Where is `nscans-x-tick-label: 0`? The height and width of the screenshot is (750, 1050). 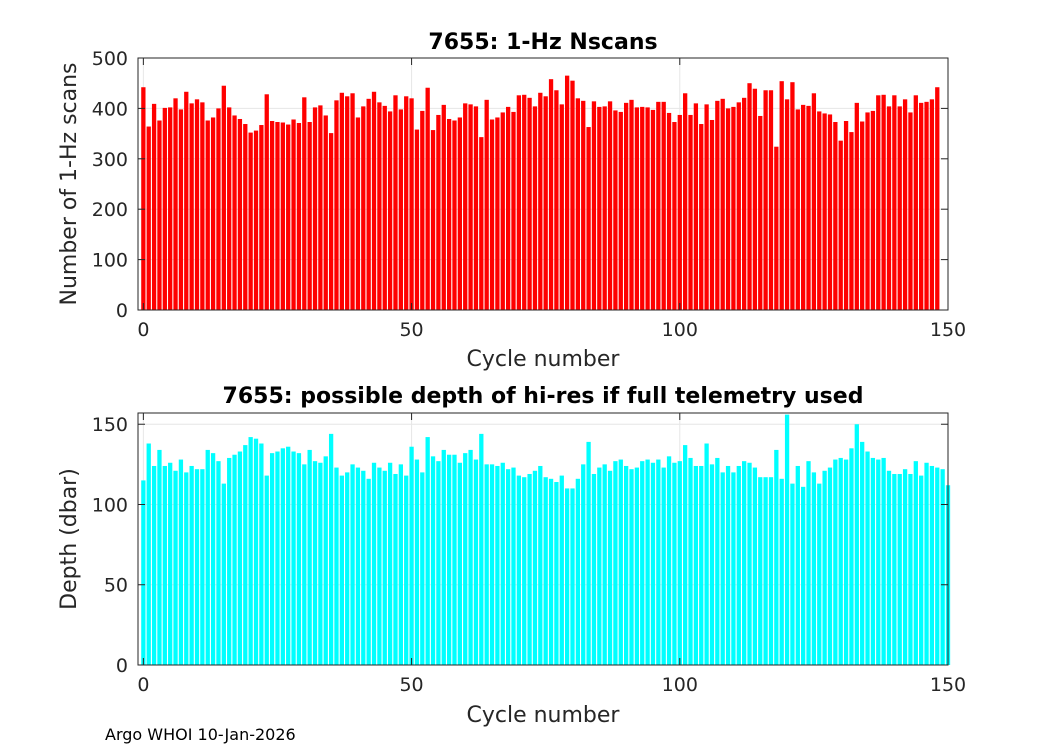 nscans-x-tick-label: 0 is located at coordinates (143, 330).